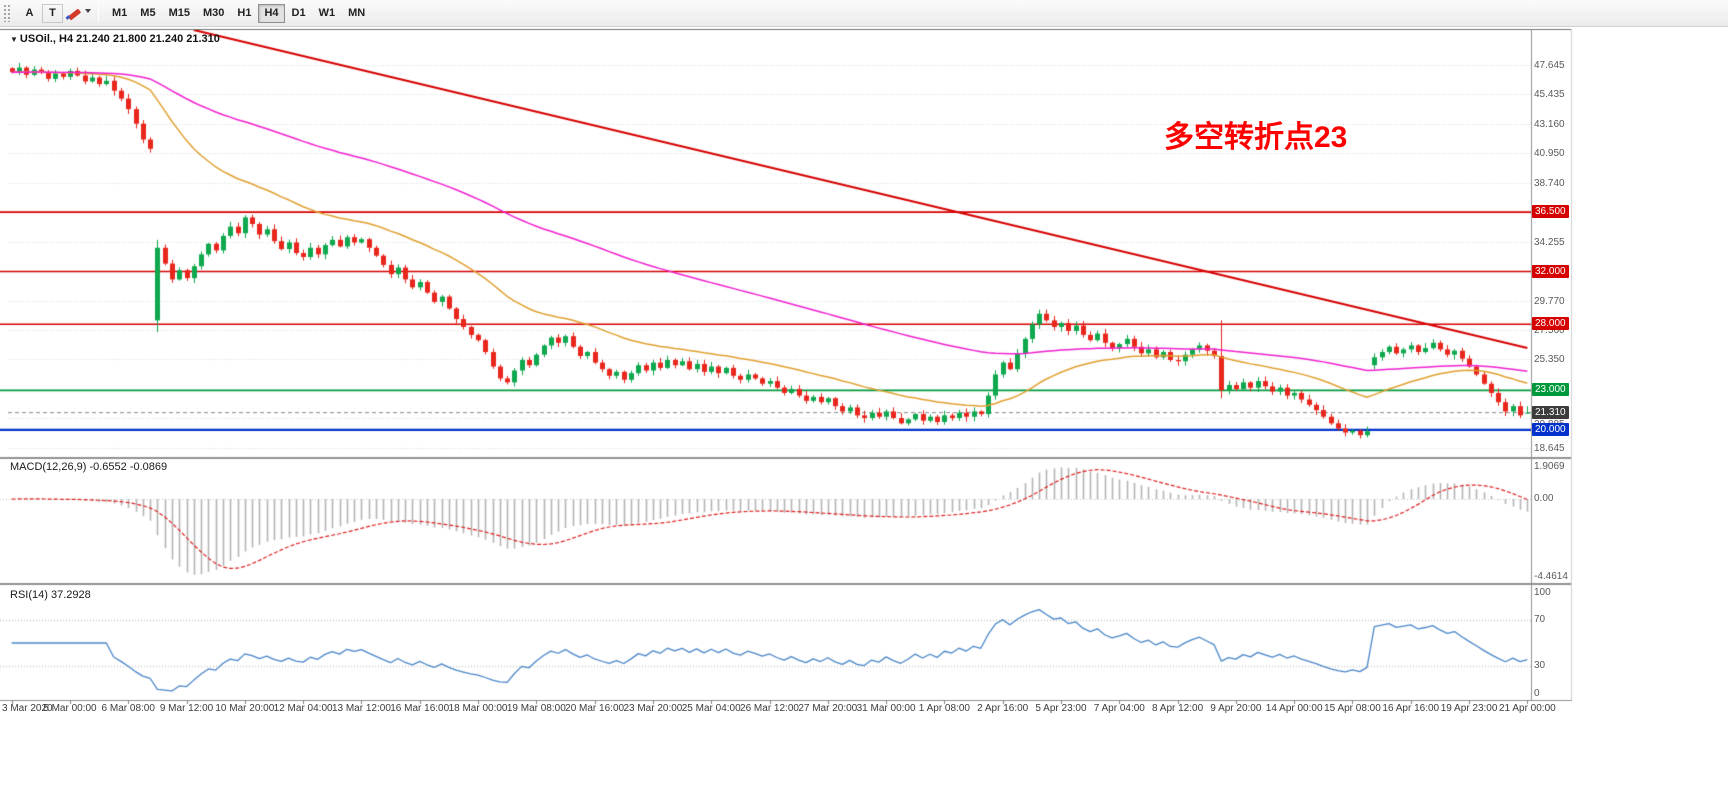 This screenshot has height=792, width=1728. Describe the element at coordinates (245, 708) in the screenshot. I see `time-axis-label: 10 Mar 20:00` at that location.